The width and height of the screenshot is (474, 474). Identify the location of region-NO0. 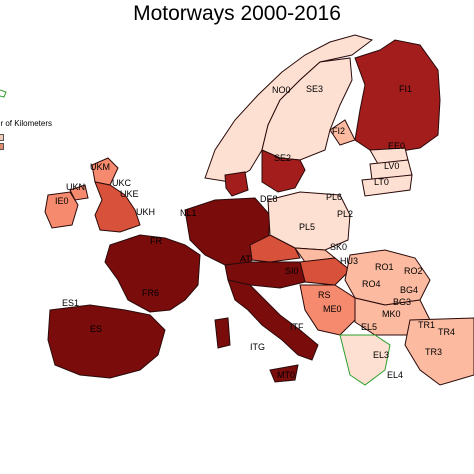
(289, 108).